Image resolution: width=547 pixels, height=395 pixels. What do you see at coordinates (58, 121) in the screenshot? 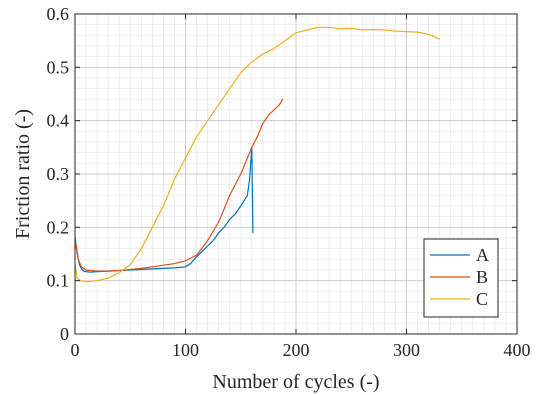
I see `y-tick-label: 0.4` at bounding box center [58, 121].